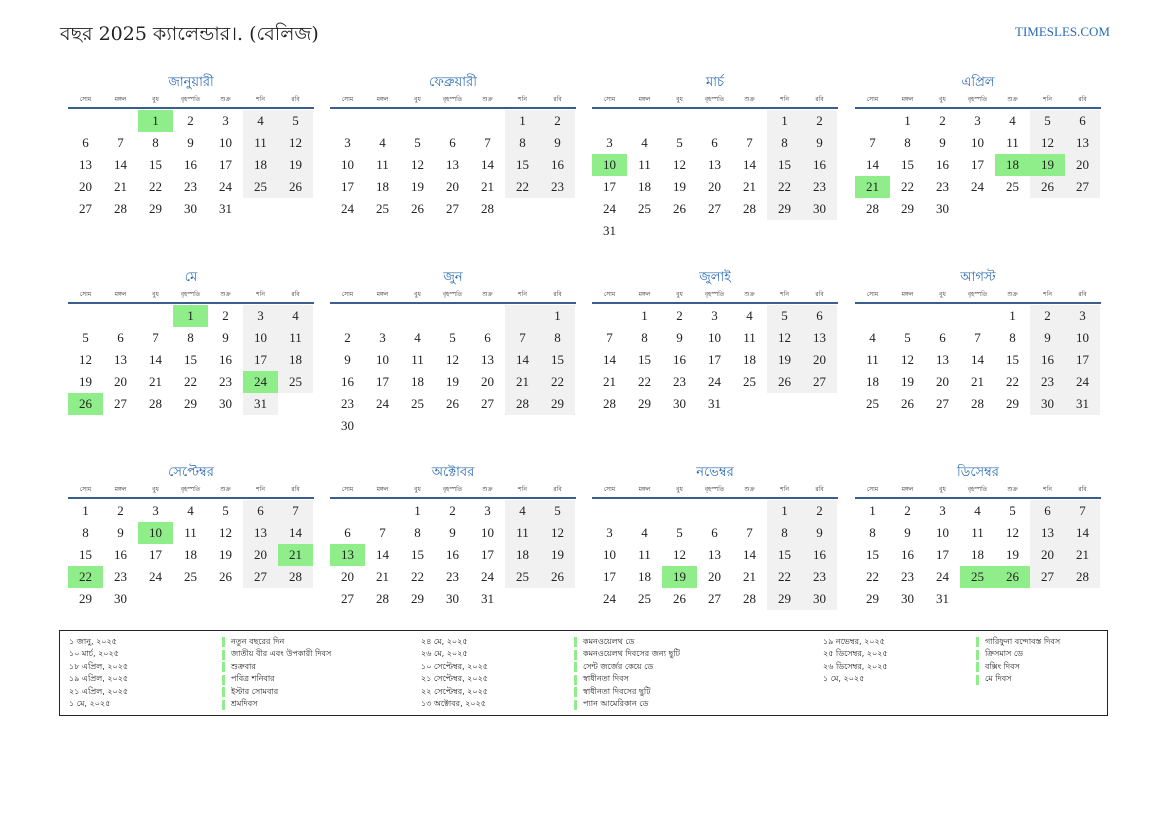  What do you see at coordinates (714, 164) in the screenshot?
I see `day-cell: 13` at bounding box center [714, 164].